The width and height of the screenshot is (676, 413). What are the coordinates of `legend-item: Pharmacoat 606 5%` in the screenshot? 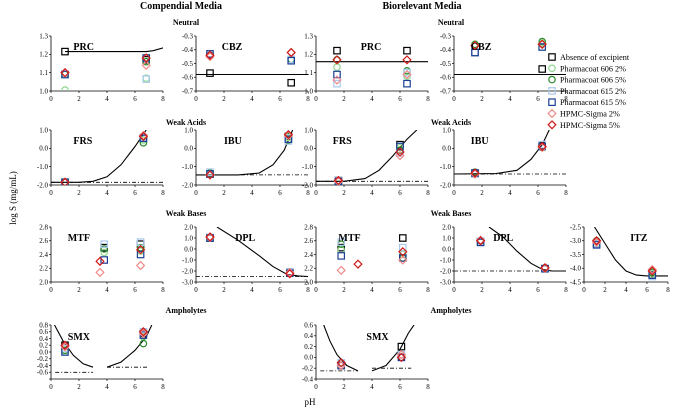 It's located at (587, 80).